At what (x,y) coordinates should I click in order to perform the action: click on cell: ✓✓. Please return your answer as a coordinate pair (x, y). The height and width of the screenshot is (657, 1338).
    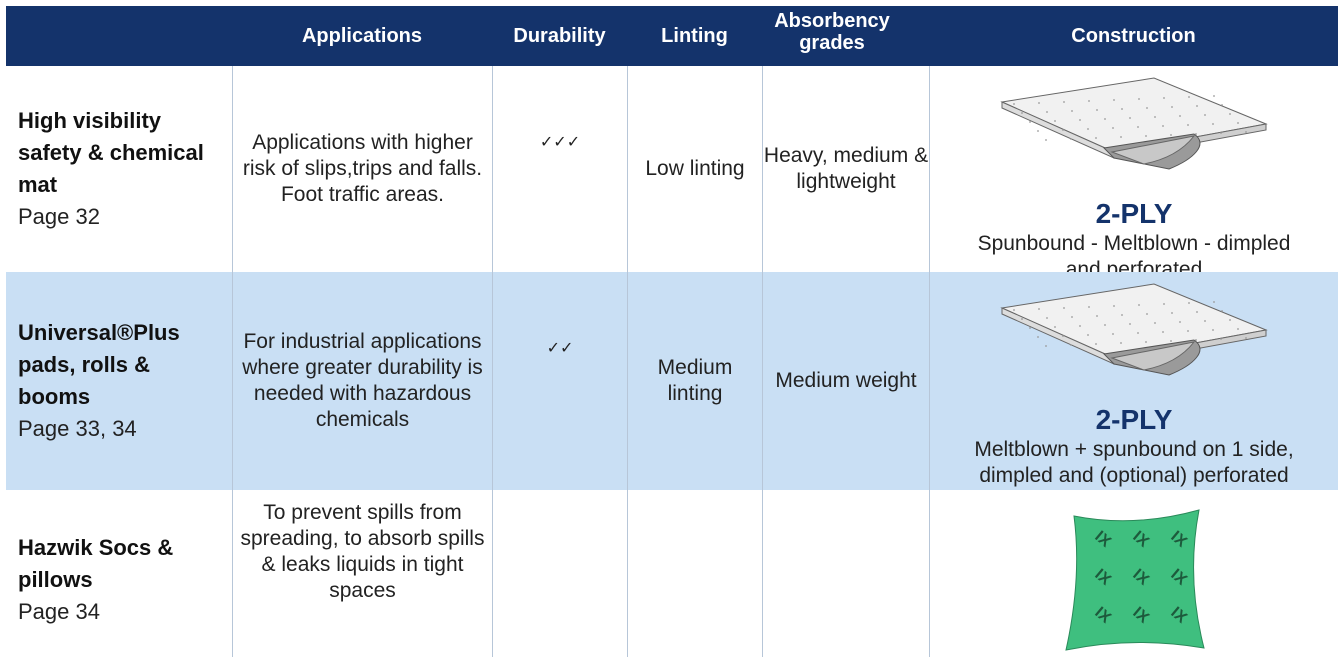
    Looking at the image, I should click on (559, 381).